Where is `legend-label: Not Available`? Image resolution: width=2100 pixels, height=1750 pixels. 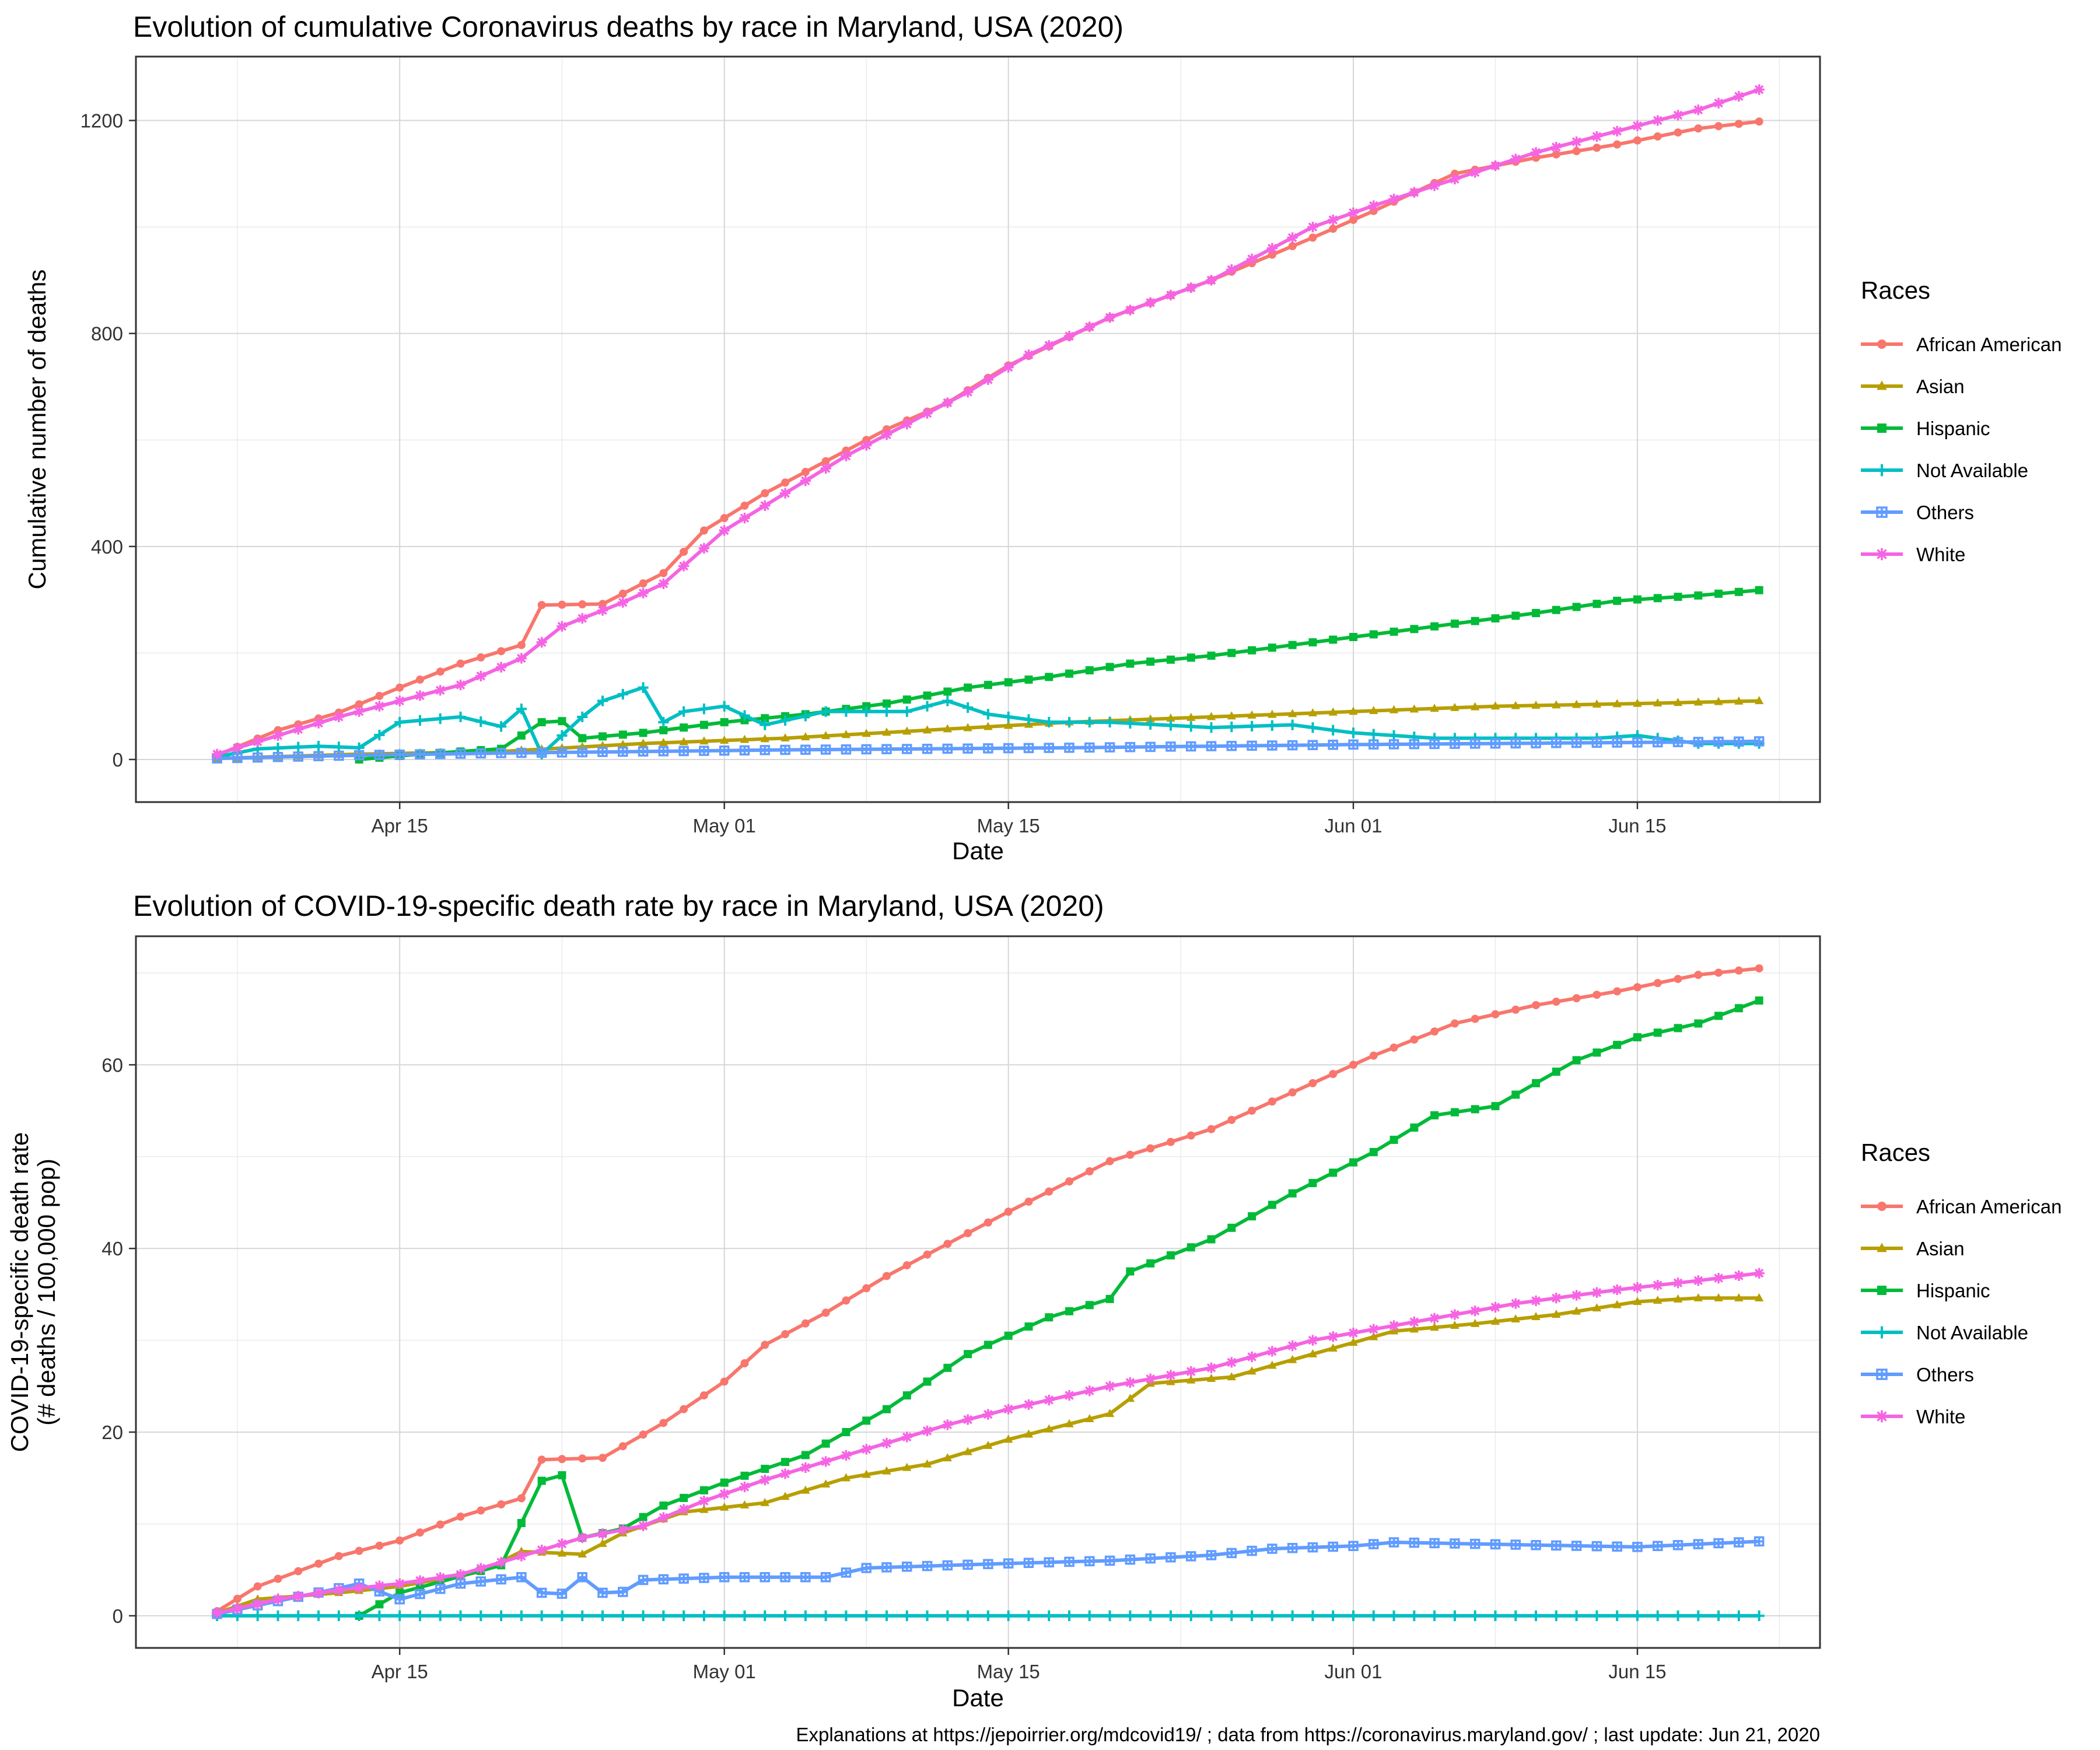
legend-label: Not Available is located at coordinates (1972, 1332).